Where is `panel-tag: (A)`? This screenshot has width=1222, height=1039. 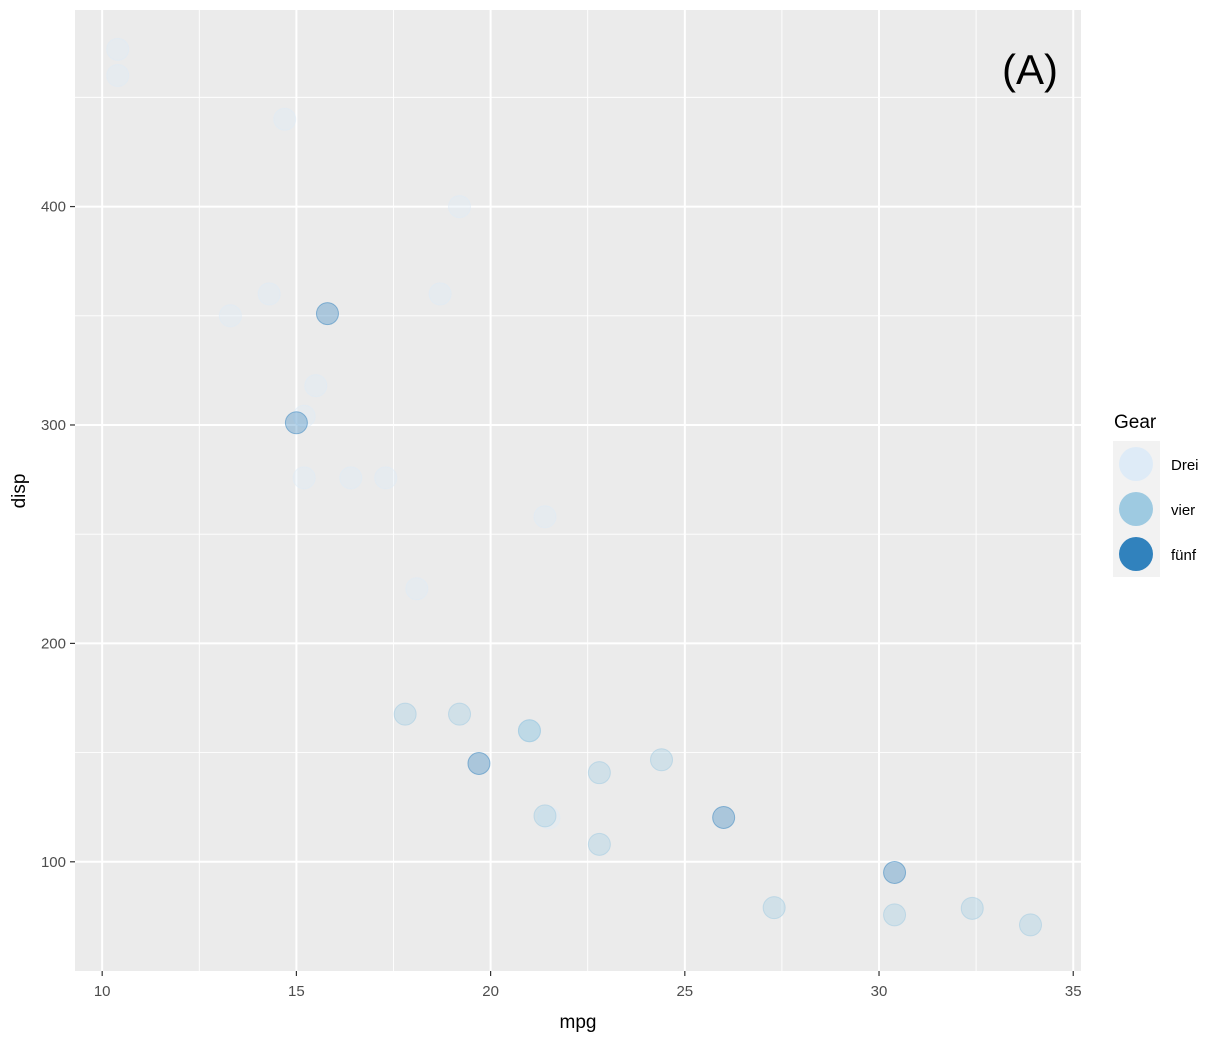
panel-tag: (A) is located at coordinates (1030, 69).